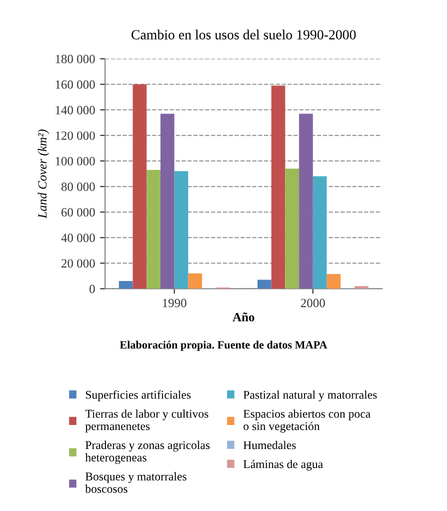 The width and height of the screenshot is (447, 511). What do you see at coordinates (174, 303) in the screenshot?
I see `x-tick-label: 1990` at bounding box center [174, 303].